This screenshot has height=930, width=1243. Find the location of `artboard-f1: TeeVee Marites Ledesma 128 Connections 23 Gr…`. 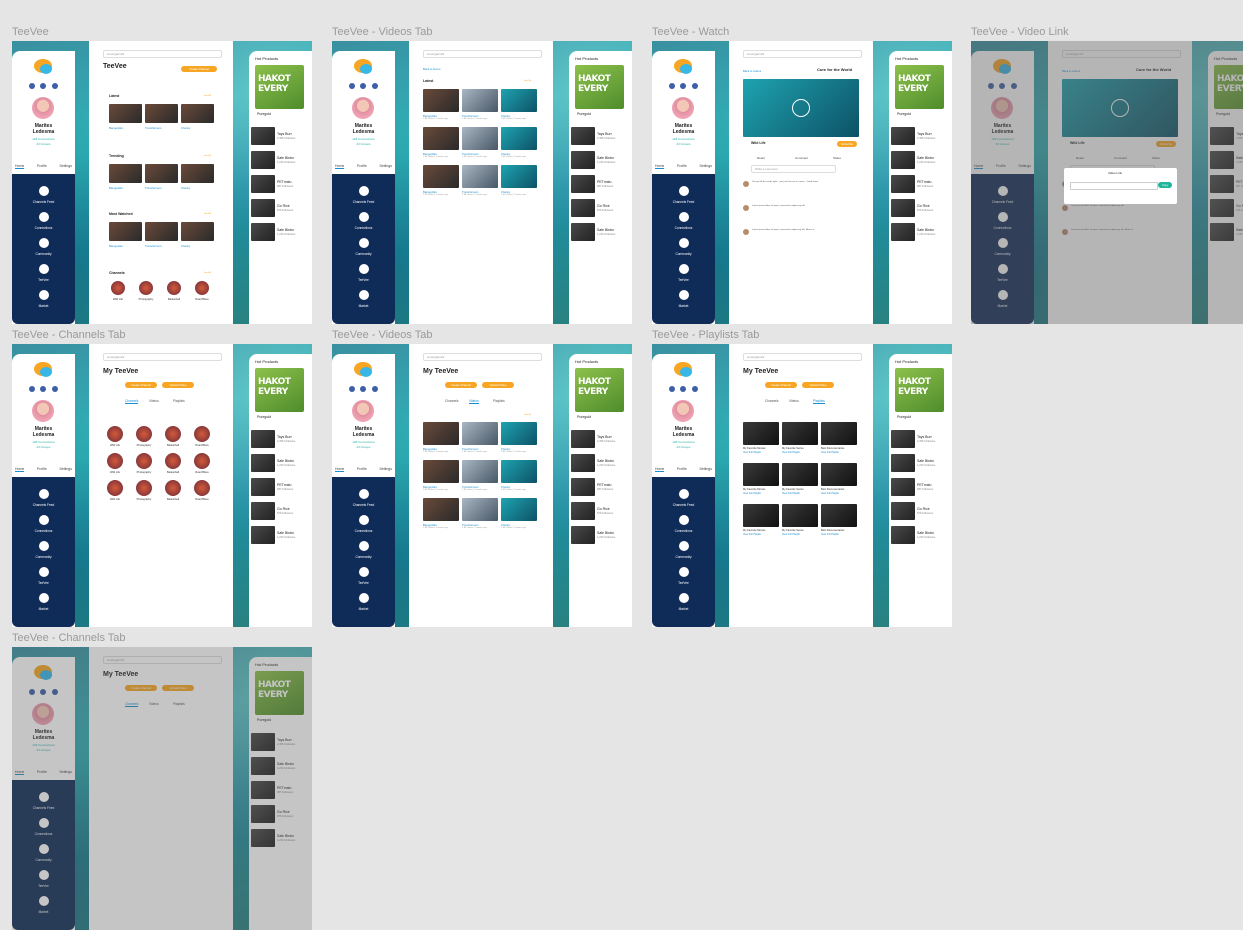

artboard-f1: TeeVee Marites Ledesma 128 Connections 23 Gr… is located at coordinates (162, 175).